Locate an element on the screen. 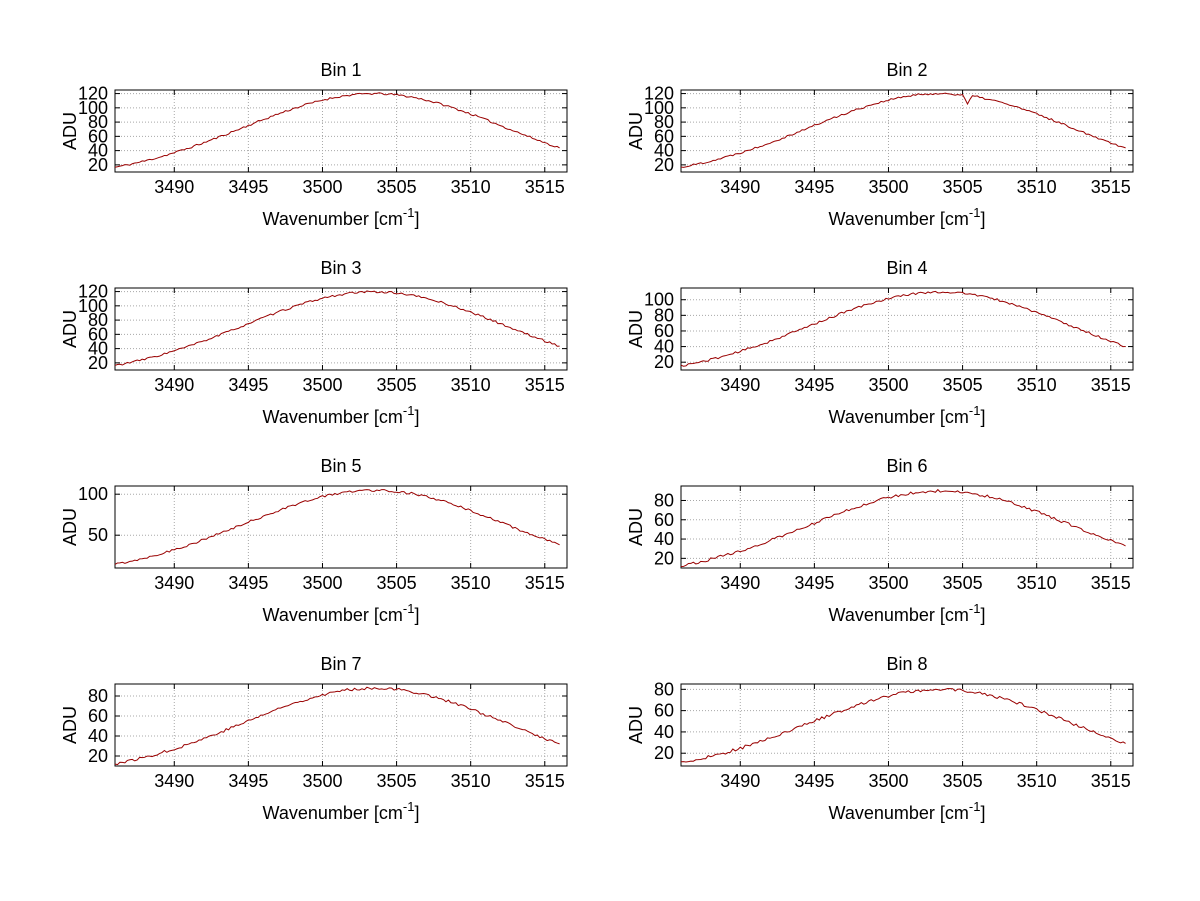  subplot-title: Bin 3 is located at coordinates (340, 268).